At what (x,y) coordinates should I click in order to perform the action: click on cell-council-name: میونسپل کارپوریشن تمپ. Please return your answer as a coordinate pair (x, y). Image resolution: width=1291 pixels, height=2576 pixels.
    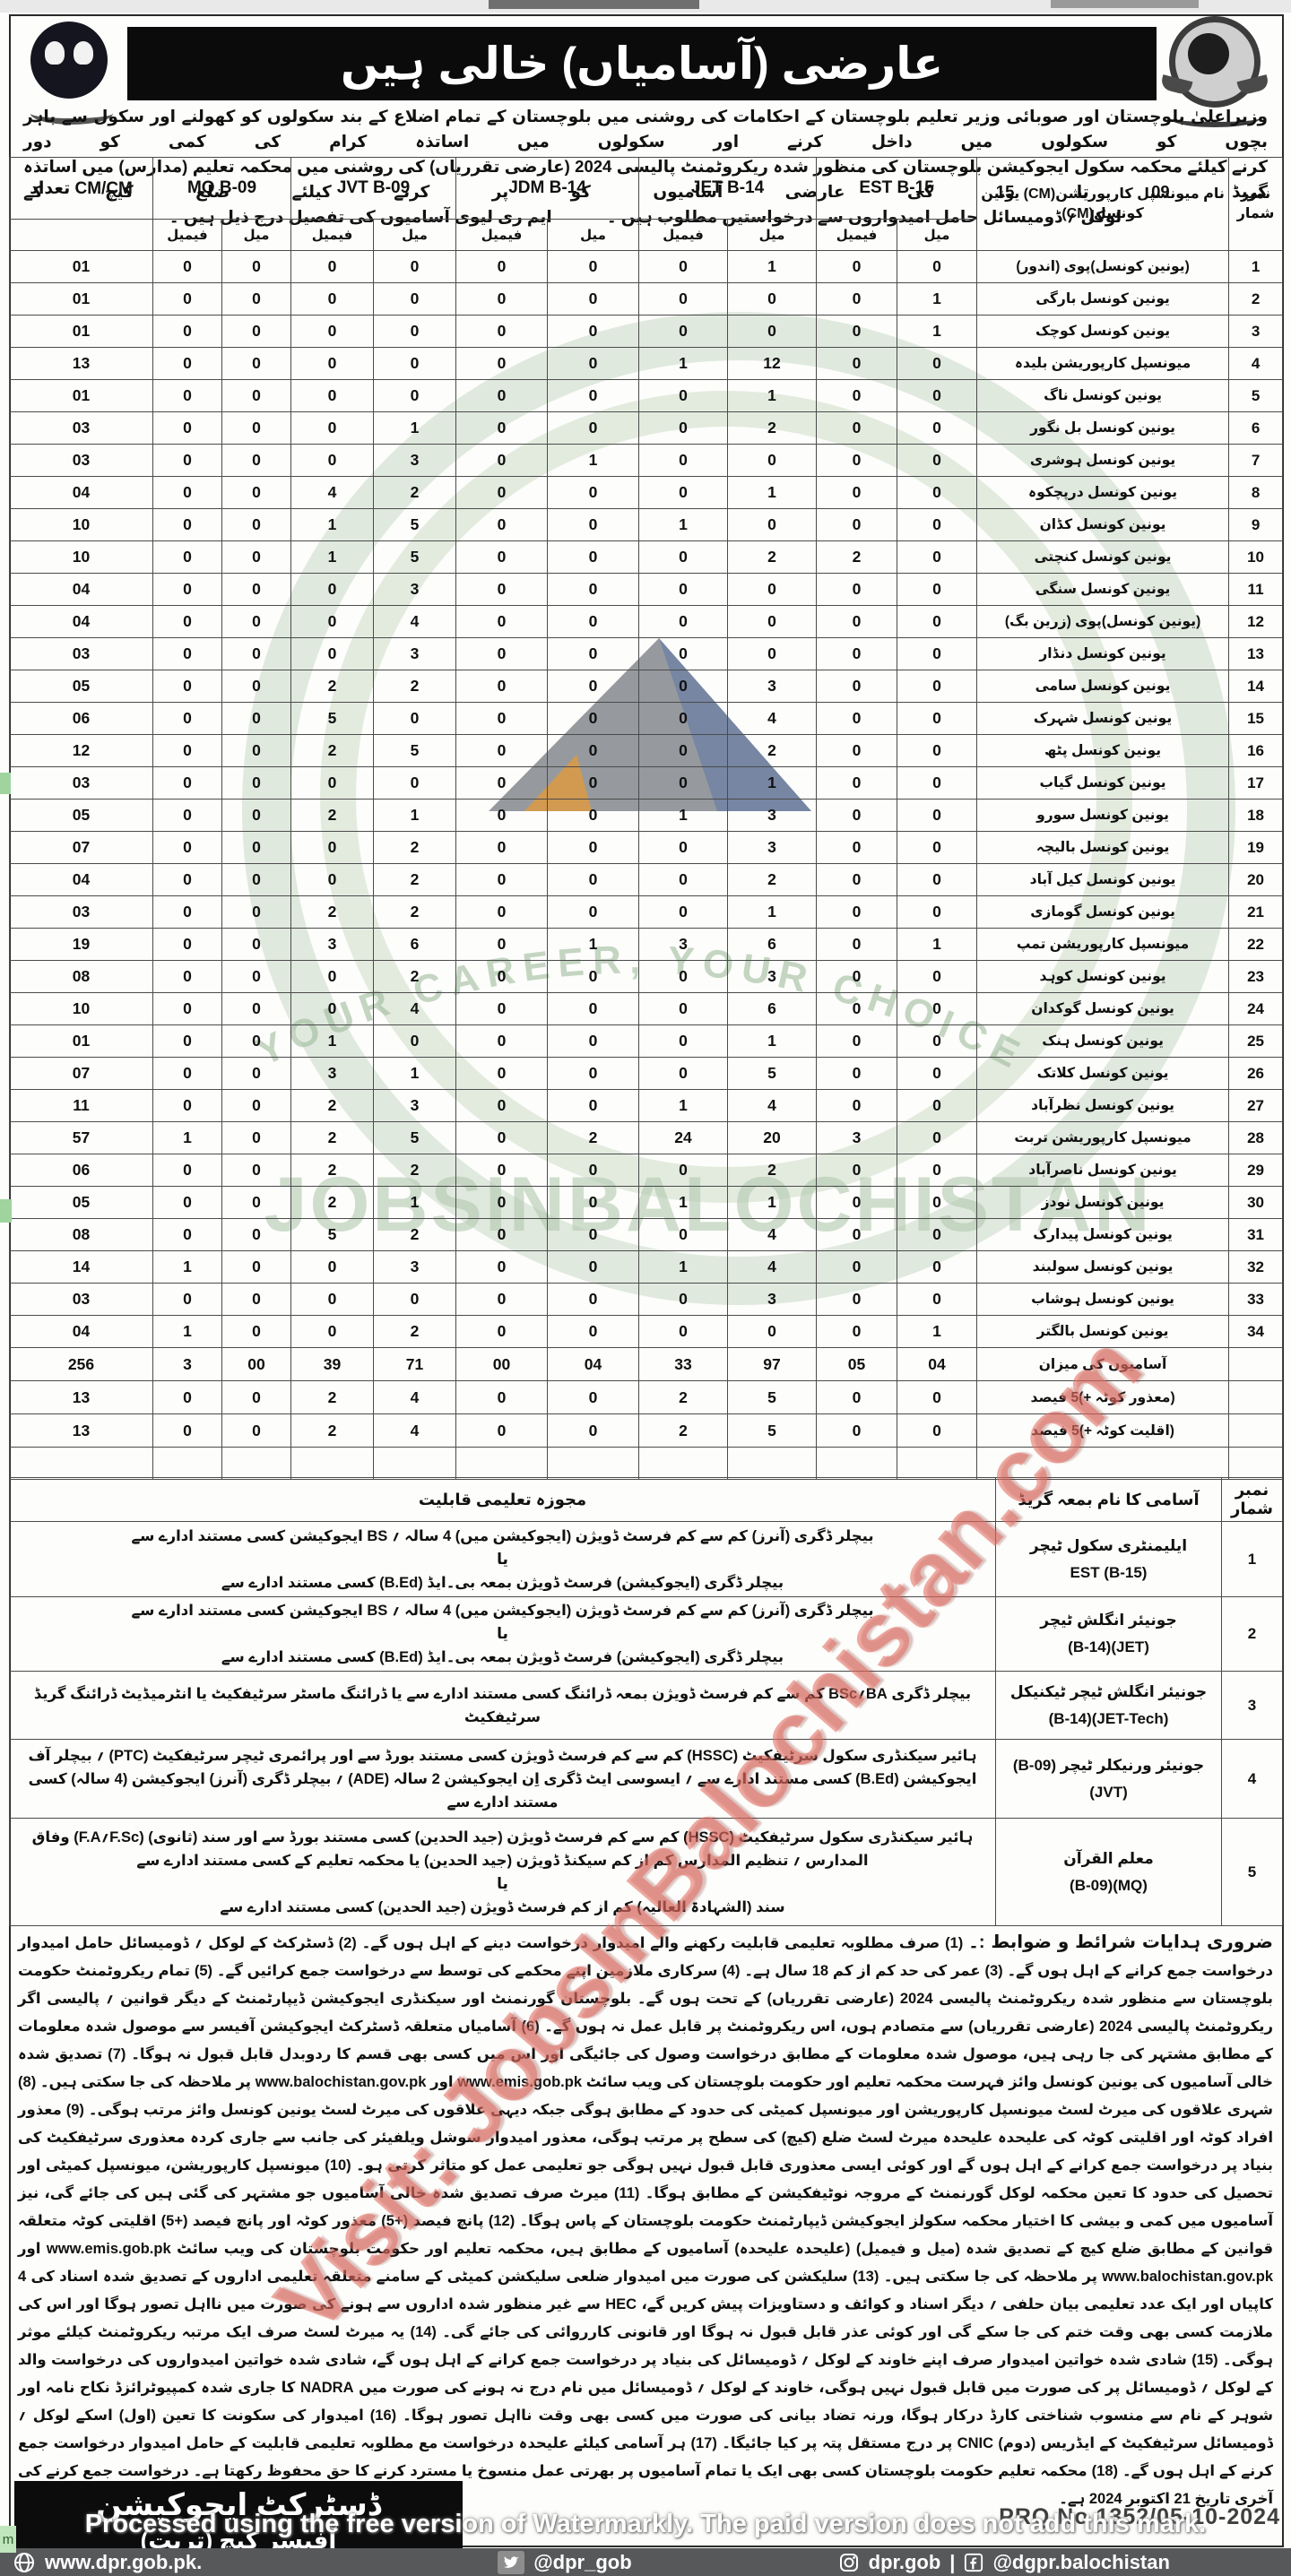
    Looking at the image, I should click on (1103, 944).